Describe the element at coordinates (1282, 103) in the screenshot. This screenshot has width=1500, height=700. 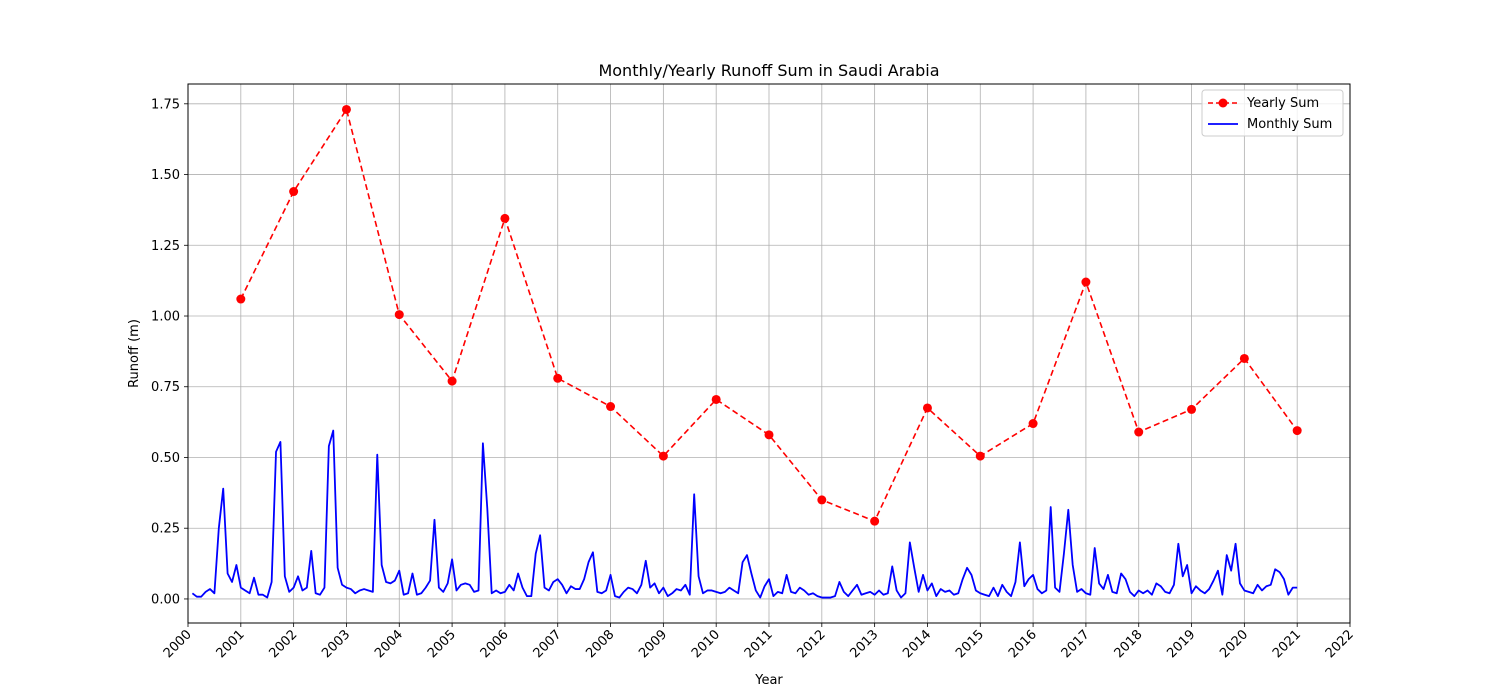
I see `legend-yearly-label: Yearly Sum` at that location.